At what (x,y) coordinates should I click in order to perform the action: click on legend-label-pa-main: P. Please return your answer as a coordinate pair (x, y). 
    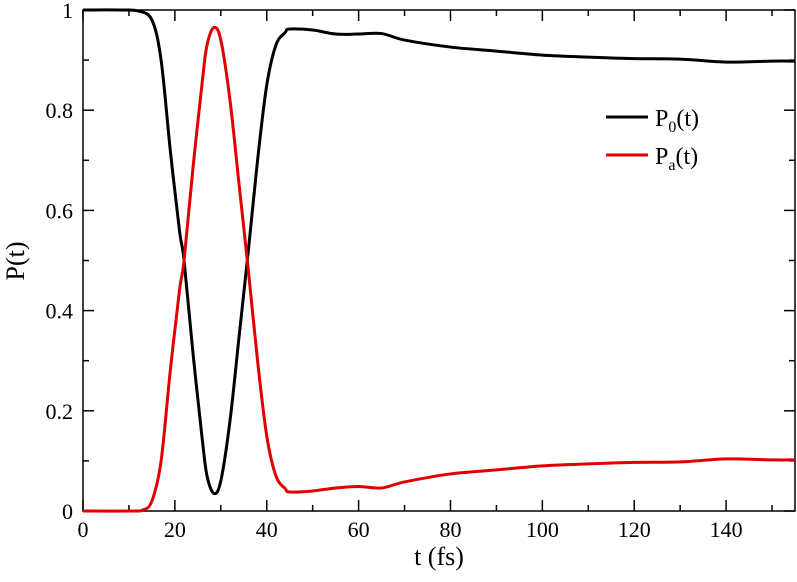
    Looking at the image, I should click on (661, 157).